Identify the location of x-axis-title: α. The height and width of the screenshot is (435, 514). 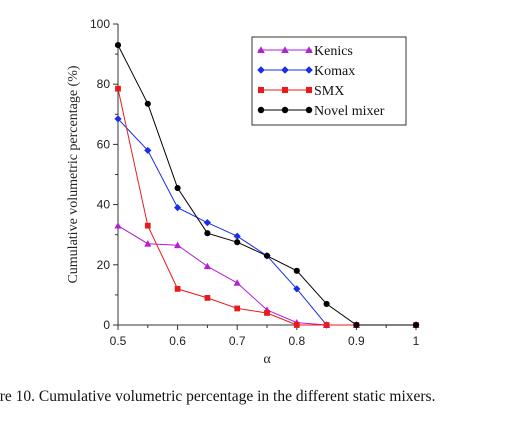
(267, 359).